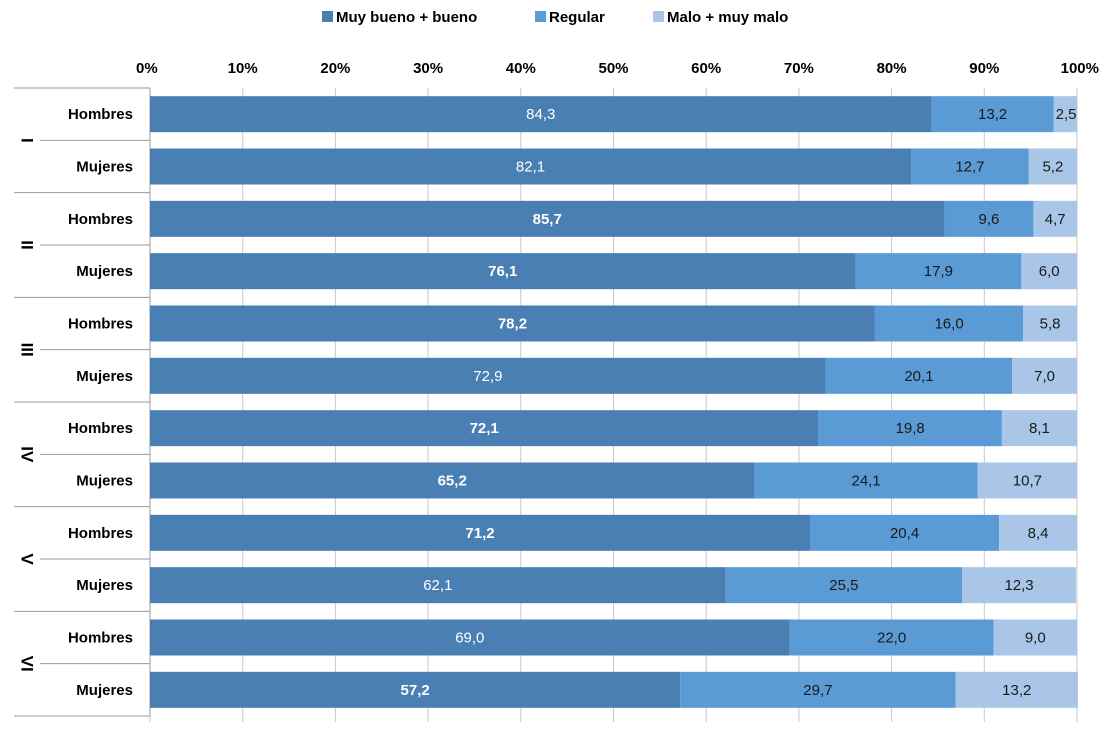 Image resolution: width=1107 pixels, height=729 pixels. What do you see at coordinates (521, 68) in the screenshot?
I see `x-tick-label: 40%` at bounding box center [521, 68].